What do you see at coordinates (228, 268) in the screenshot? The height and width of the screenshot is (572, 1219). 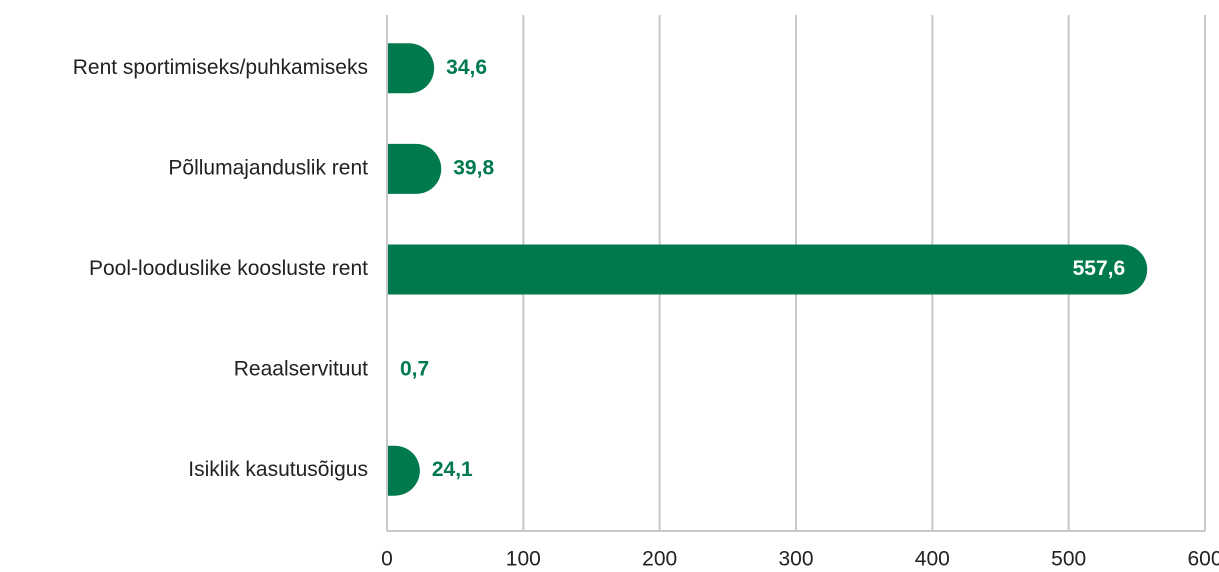 I see `y-tick-label: Pool-looduslike koosluste rent` at bounding box center [228, 268].